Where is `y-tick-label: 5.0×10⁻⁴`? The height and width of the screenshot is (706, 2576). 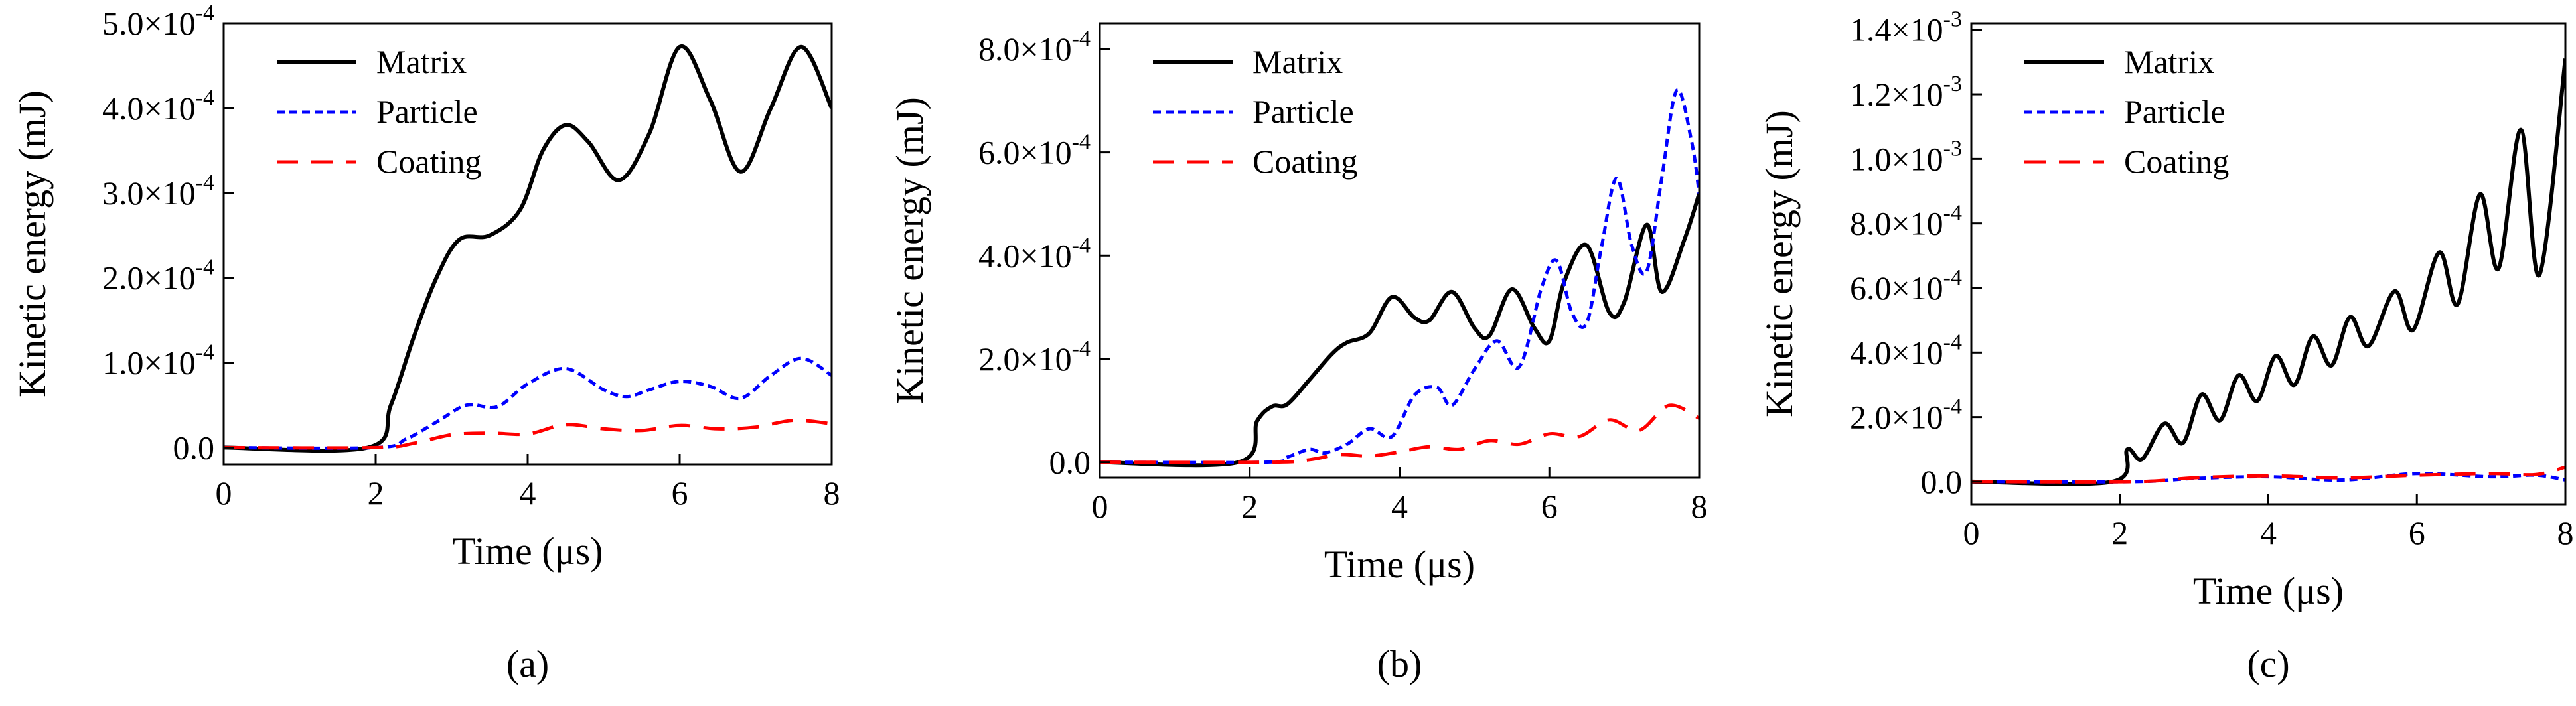 y-tick-label: 5.0×10⁻⁴ is located at coordinates (158, 22).